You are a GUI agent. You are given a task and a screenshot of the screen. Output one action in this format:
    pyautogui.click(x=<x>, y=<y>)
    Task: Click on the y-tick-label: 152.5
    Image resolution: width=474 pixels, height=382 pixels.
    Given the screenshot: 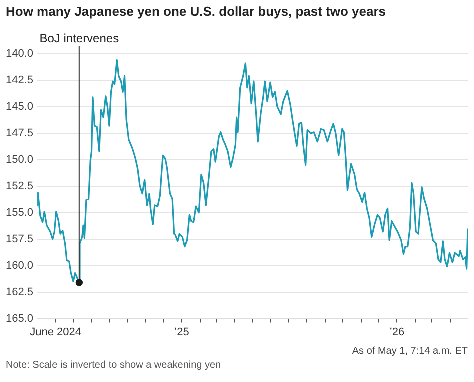 What is the action you would take?
    pyautogui.click(x=20, y=186)
    